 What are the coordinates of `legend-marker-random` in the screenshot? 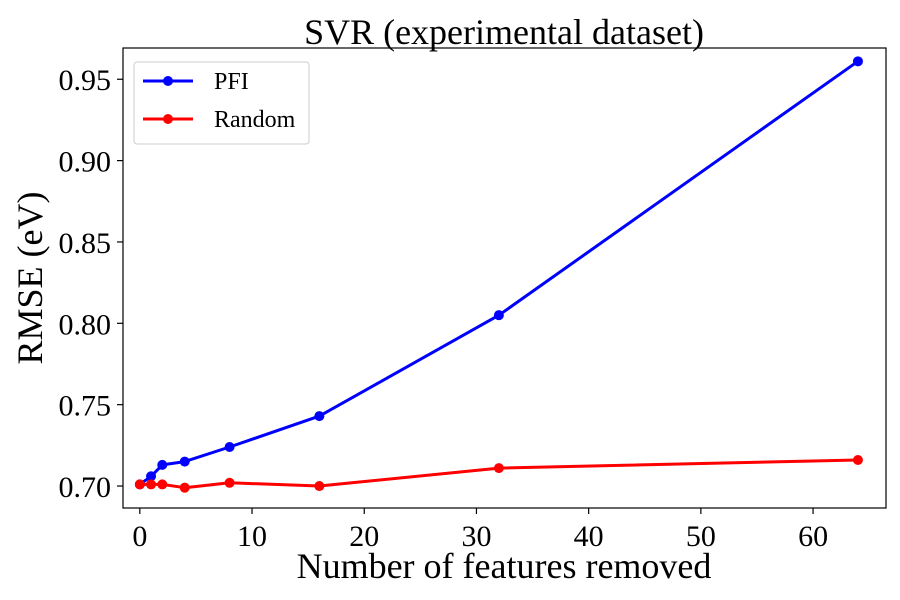 It's located at (168, 119).